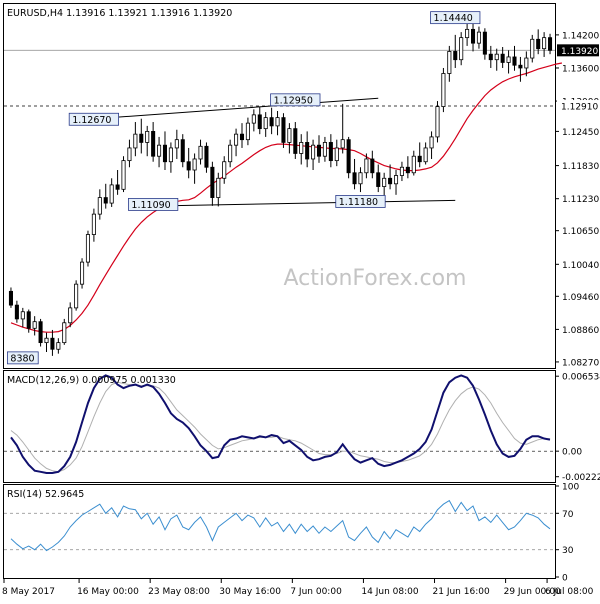 The image size is (600, 604). I want to click on time-tick-label: 30 May 16:00, so click(250, 592).